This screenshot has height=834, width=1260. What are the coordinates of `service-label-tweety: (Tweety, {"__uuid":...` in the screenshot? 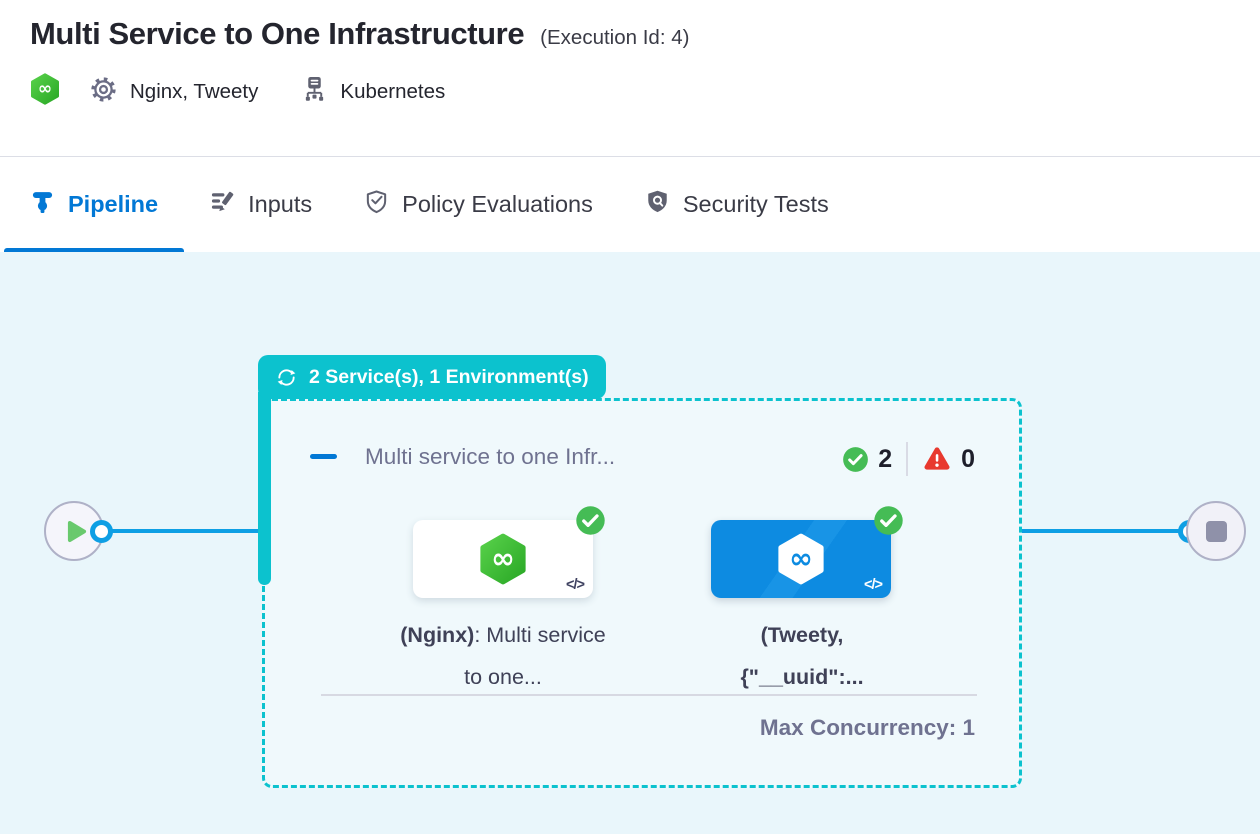 It's located at (802, 656).